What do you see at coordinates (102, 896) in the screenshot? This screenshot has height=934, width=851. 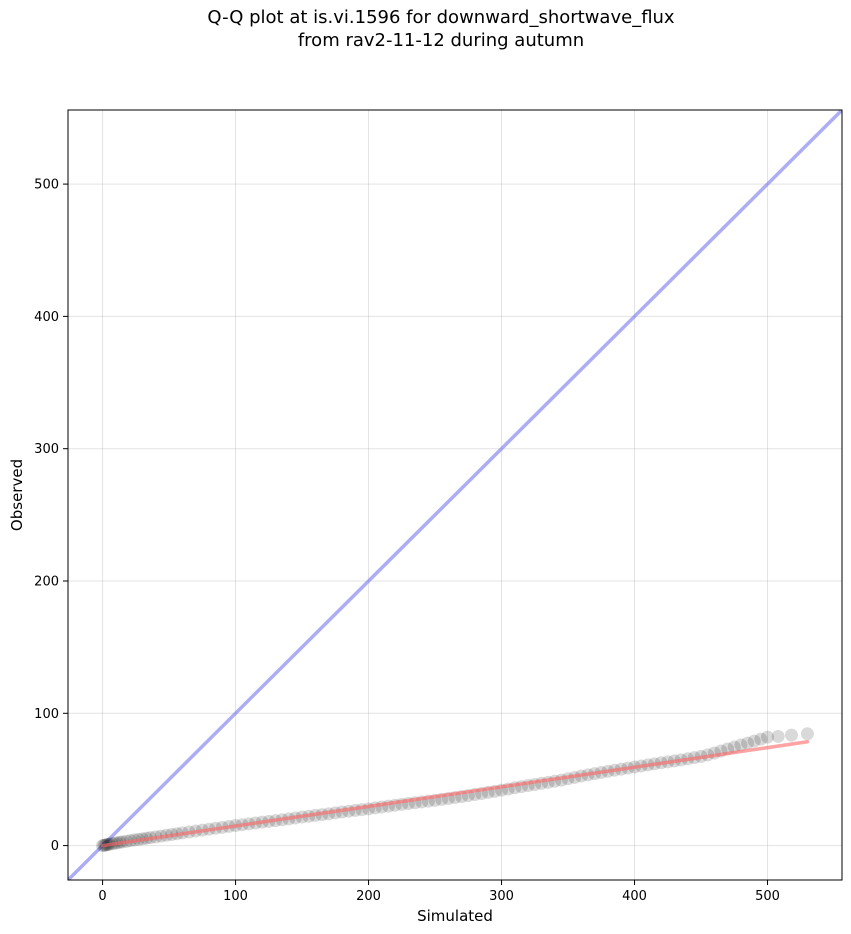 I see `x-tick-label: 0` at bounding box center [102, 896].